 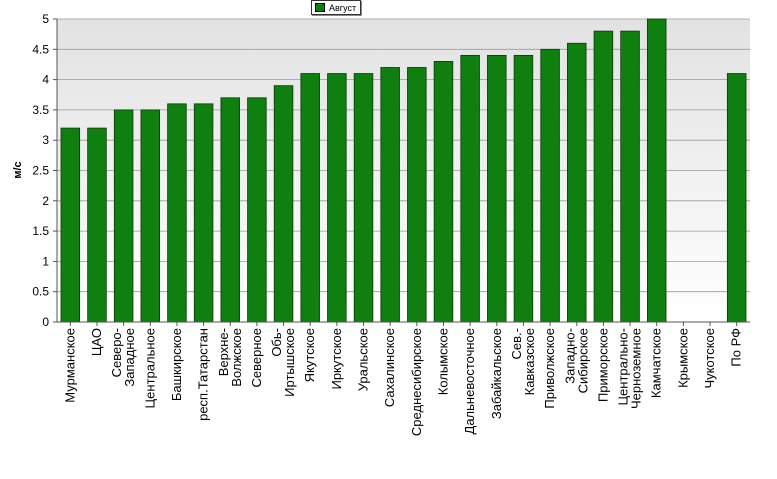 I want to click on x-tick-label: Центрально-, so click(x=623, y=367).